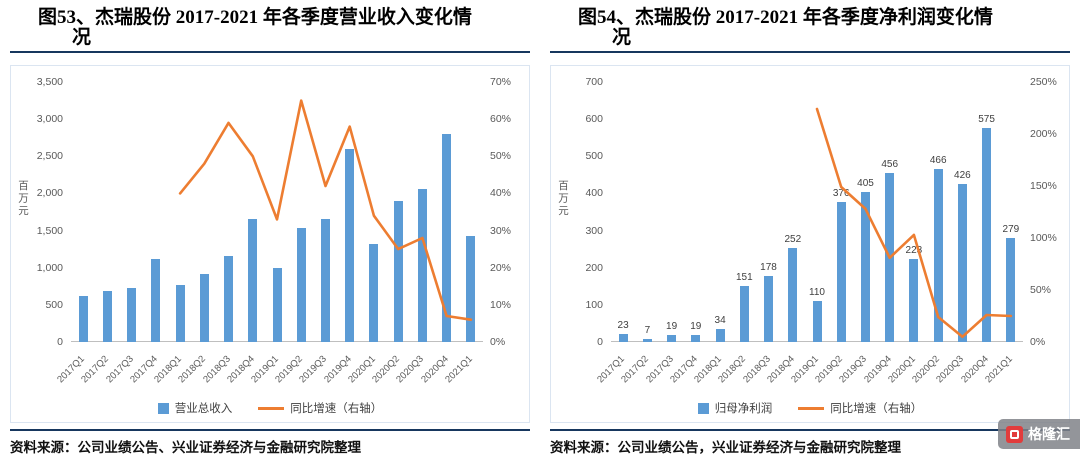  I want to click on gelonghui-watermark-text: 格隆汇, so click(1049, 434).